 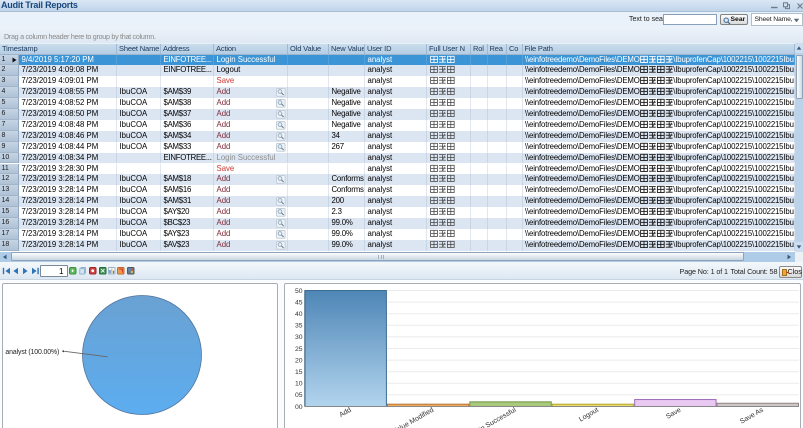 I want to click on svg-text: 15, so click(x=299, y=372).